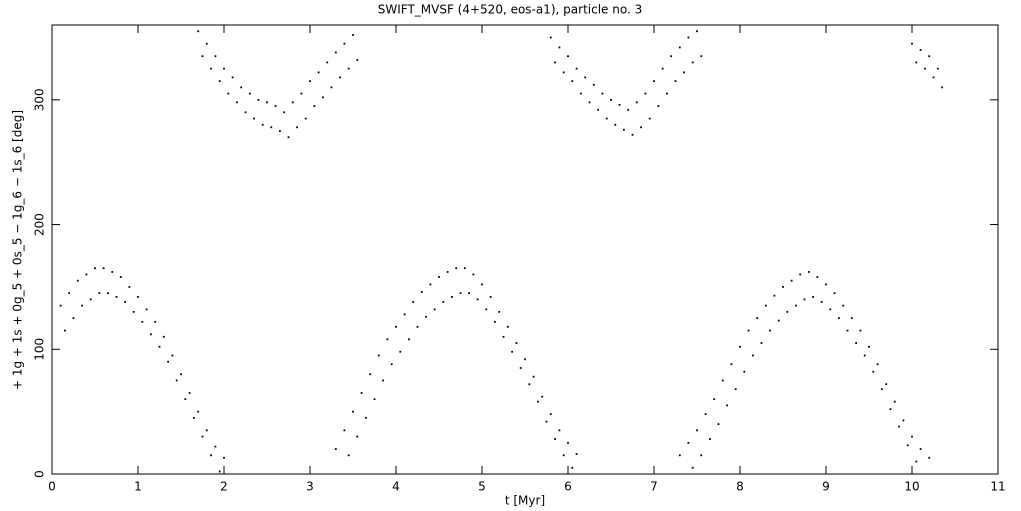 The height and width of the screenshot is (511, 1021). Describe the element at coordinates (40, 224) in the screenshot. I see `y-tick-label: 200` at that location.